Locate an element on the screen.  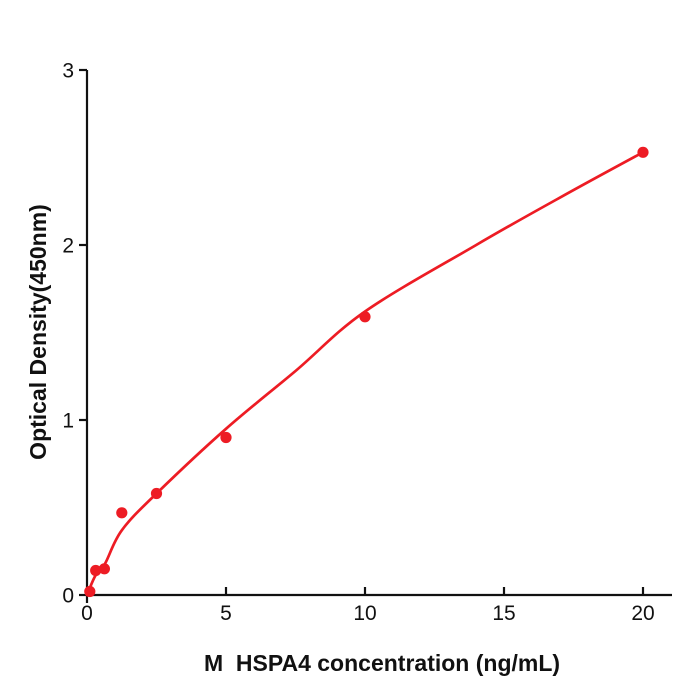
y-tick-label: 2 is located at coordinates (68, 246).